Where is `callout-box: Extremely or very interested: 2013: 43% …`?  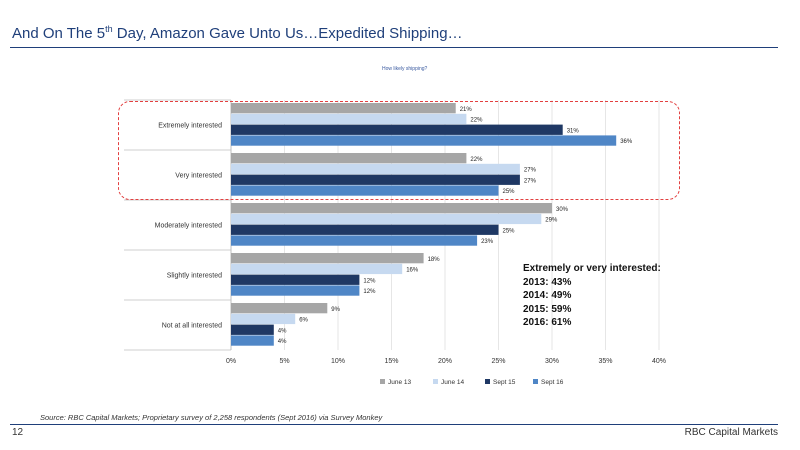
callout-box: Extremely or very interested: 2013: 43% … is located at coordinates (592, 296).